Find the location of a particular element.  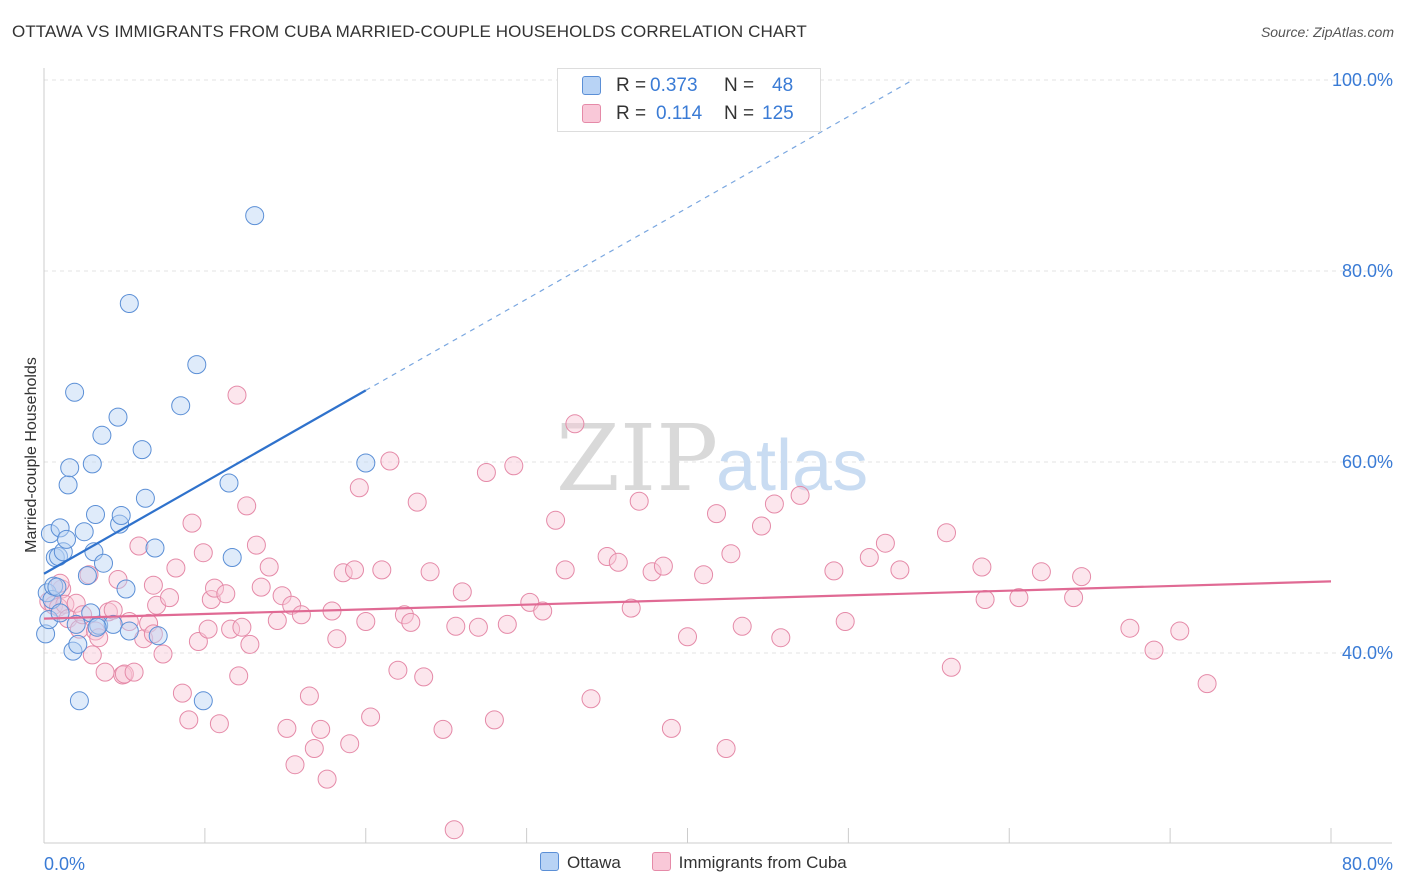

watermark-zip: ZIP is located at coordinates (637, 458).